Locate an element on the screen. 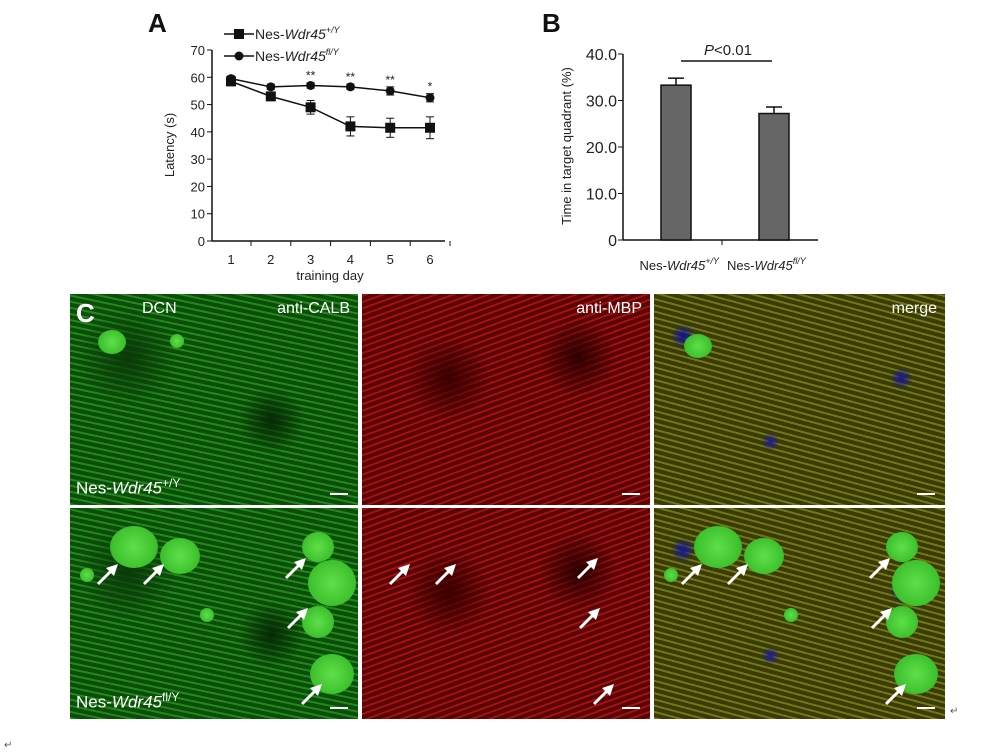 The image size is (1005, 753). y-axis-label: Time in target quadrant (%) is located at coordinates (566, 146).